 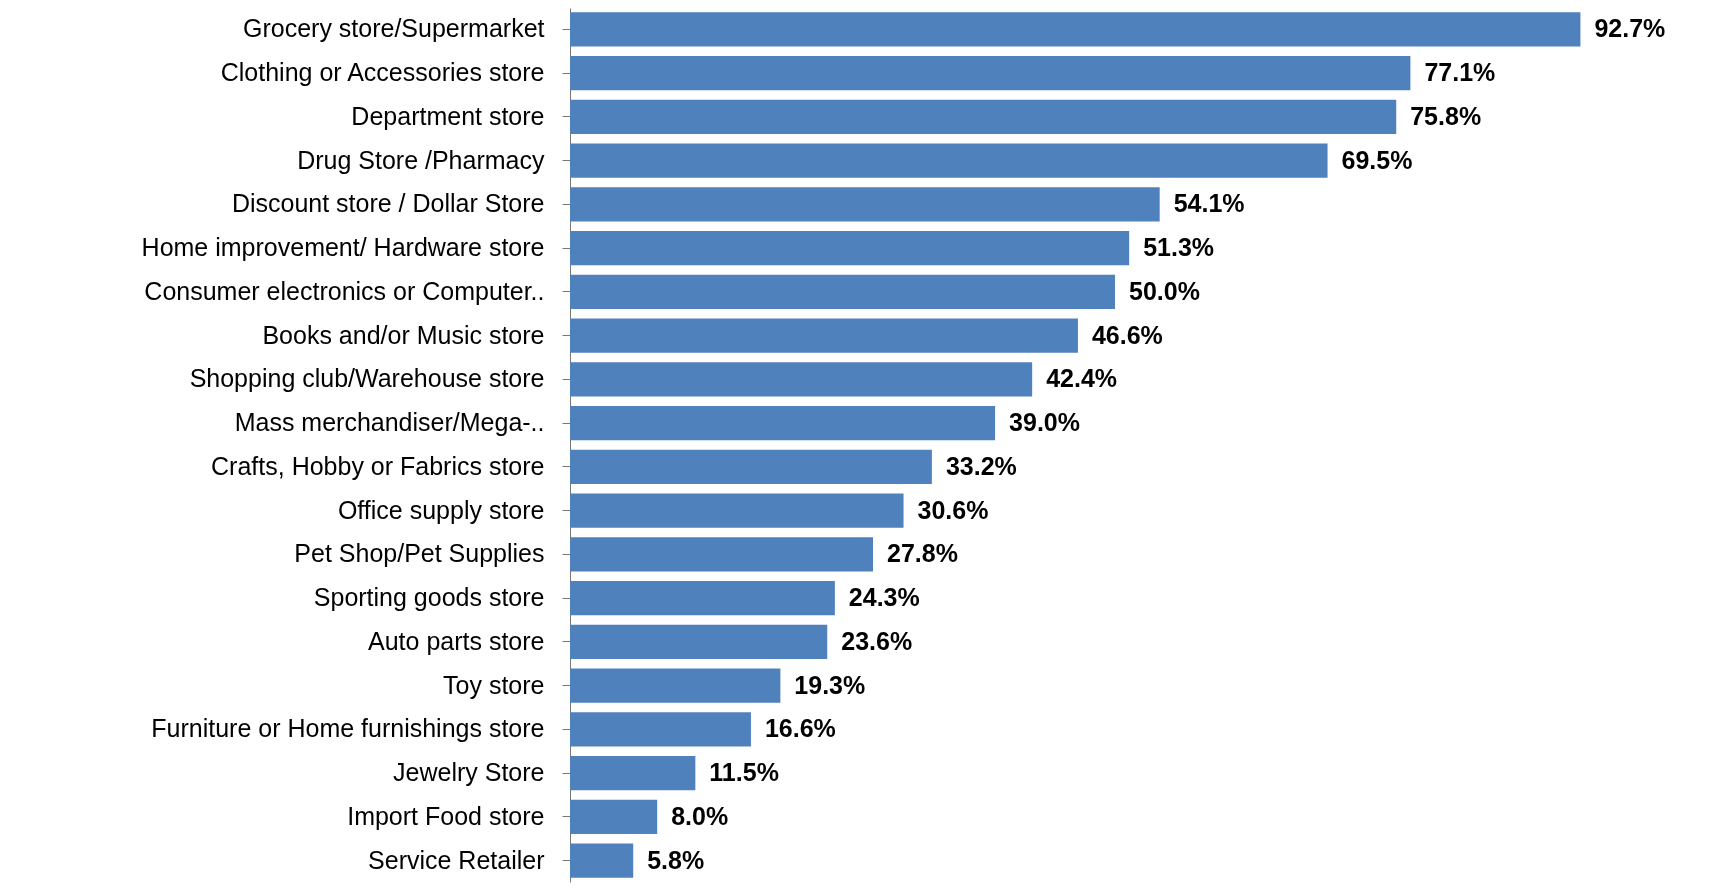 What do you see at coordinates (394, 28) in the screenshot?
I see `y-tick-label: Grocery store/Supermarket` at bounding box center [394, 28].